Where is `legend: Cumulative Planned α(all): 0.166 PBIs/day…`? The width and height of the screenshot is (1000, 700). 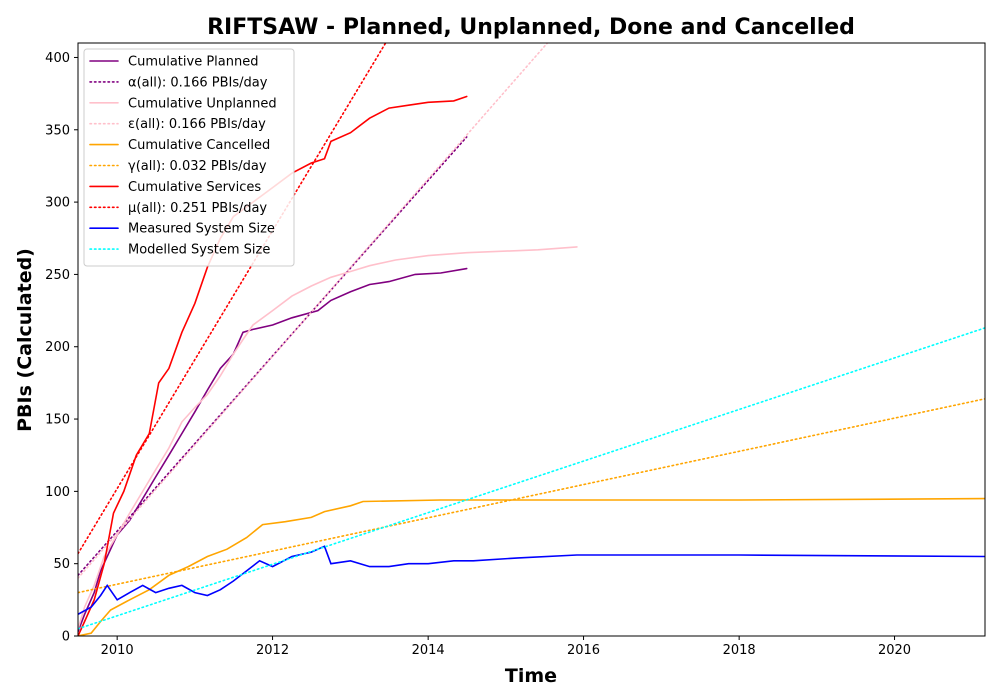
legend: Cumulative Planned α(all): 0.166 PBIs/day… is located at coordinates (189, 157).